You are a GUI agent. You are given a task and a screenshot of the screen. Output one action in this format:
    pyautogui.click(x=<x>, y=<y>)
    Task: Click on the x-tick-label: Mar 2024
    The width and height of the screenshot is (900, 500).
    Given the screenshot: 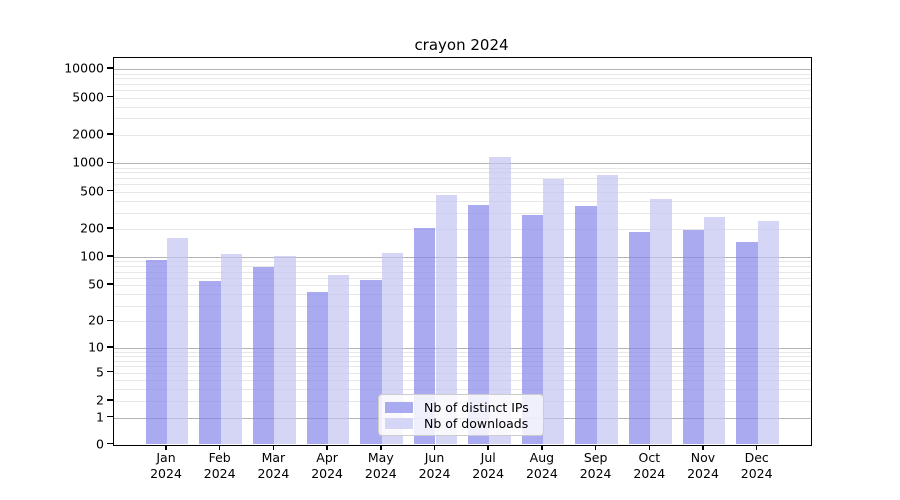 What is the action you would take?
    pyautogui.click(x=273, y=465)
    